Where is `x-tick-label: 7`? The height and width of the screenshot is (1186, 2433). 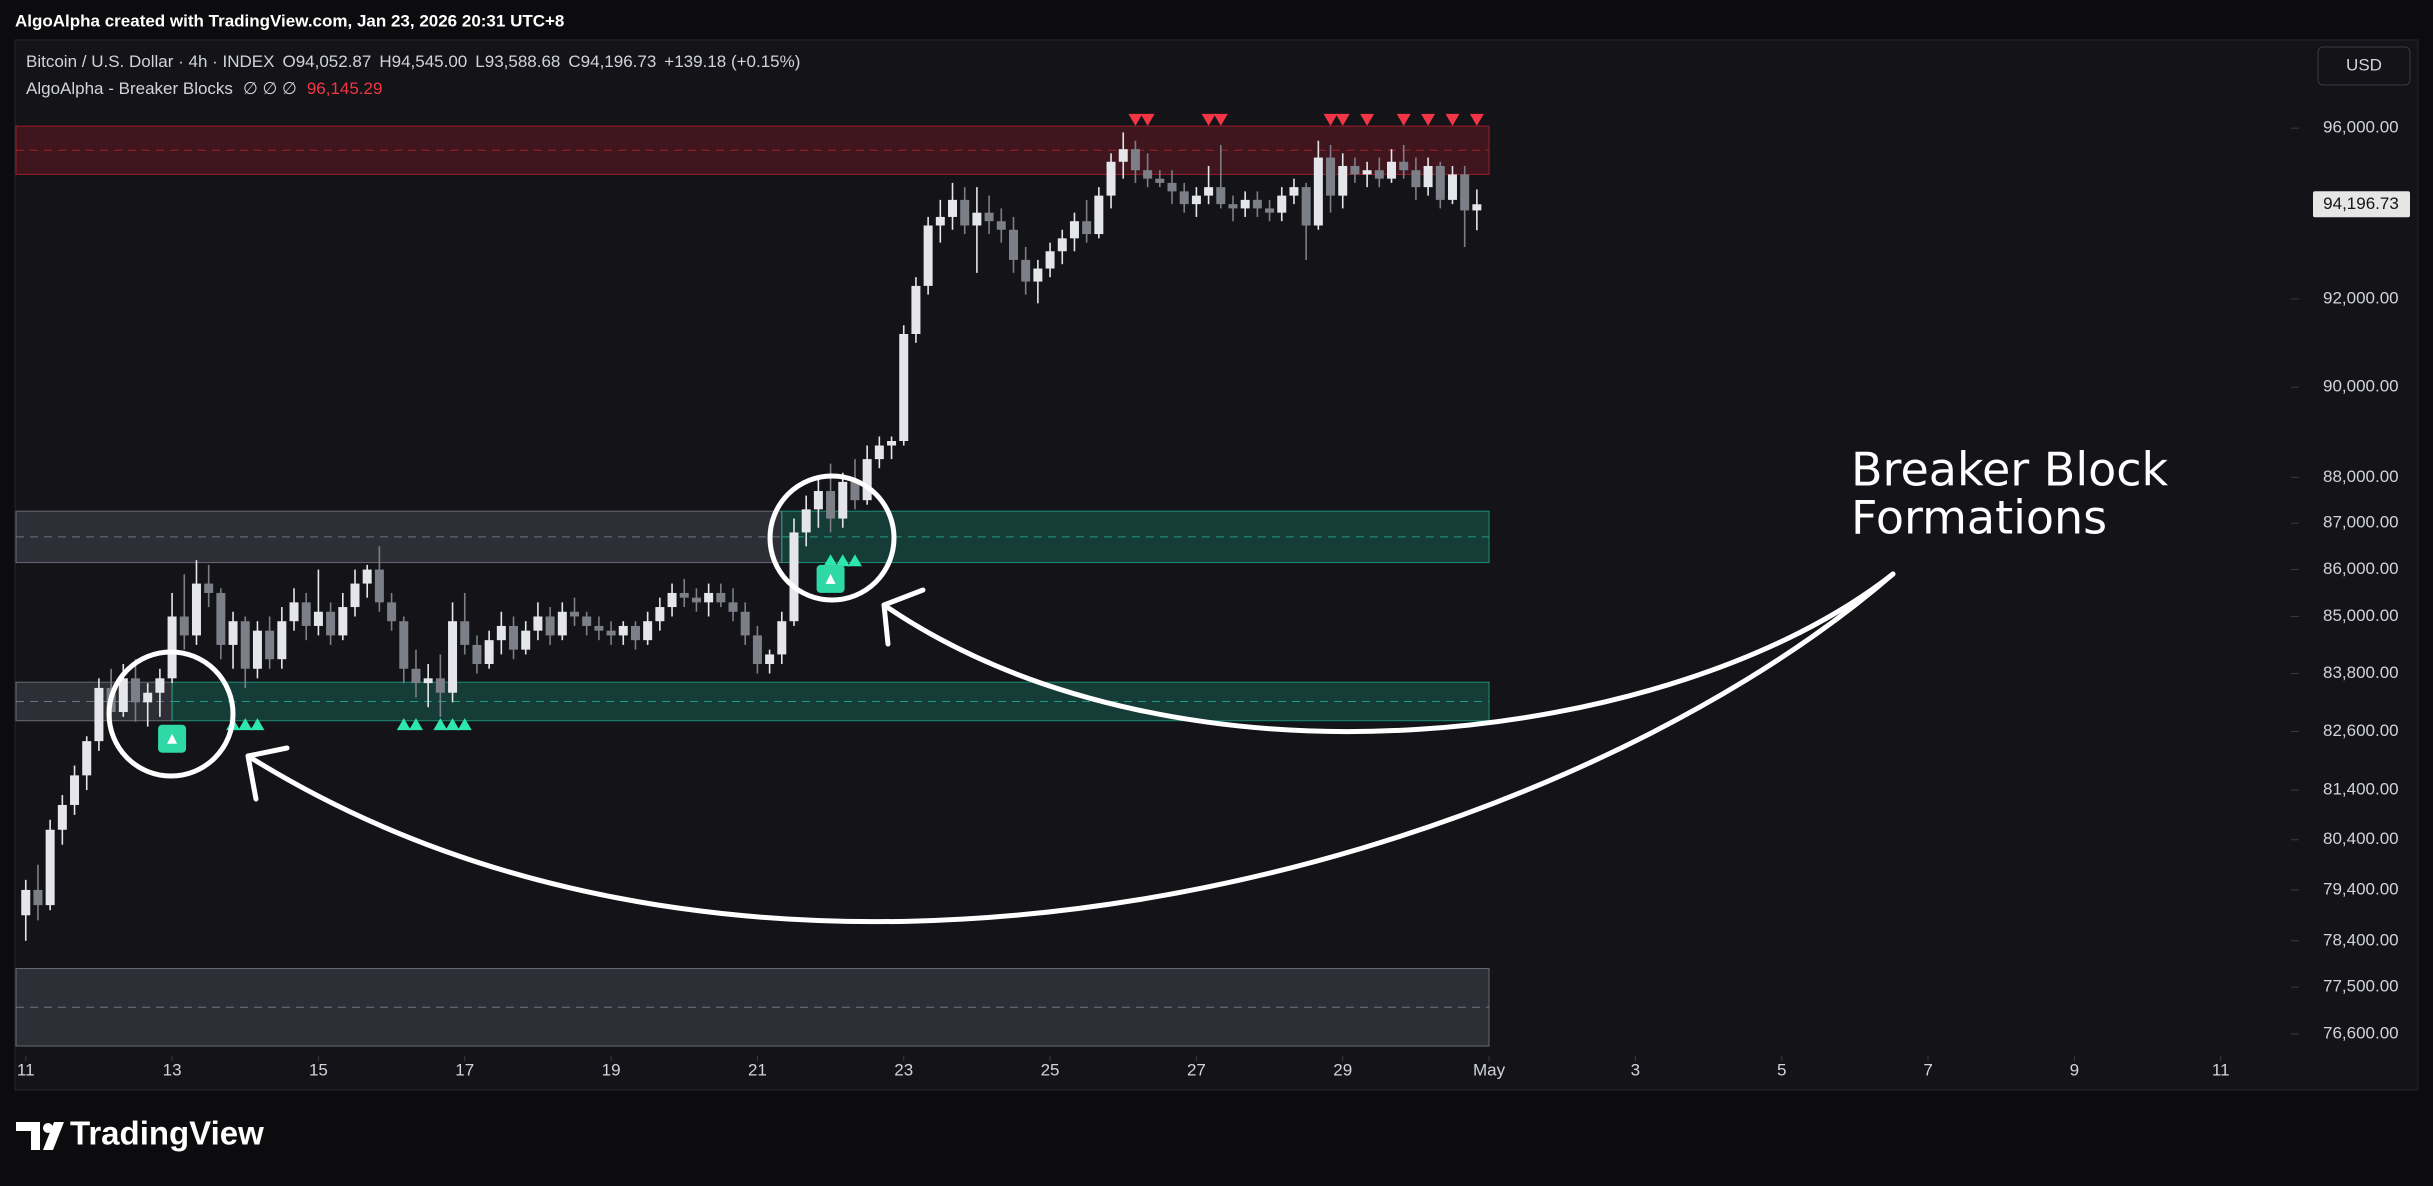
x-tick-label: 7 is located at coordinates (1927, 1069).